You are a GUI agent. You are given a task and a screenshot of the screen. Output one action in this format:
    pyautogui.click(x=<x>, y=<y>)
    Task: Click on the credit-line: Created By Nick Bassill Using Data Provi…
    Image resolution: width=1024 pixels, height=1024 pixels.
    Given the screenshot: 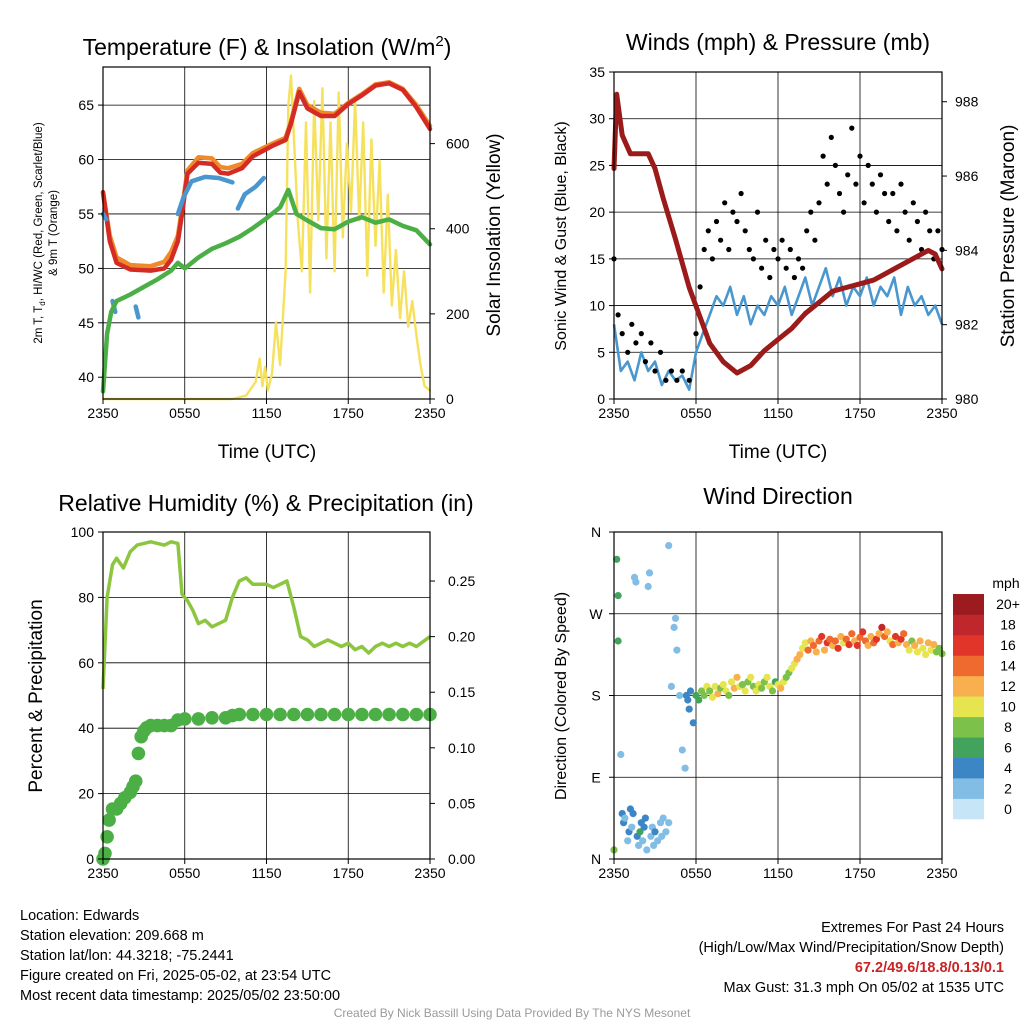 What is the action you would take?
    pyautogui.click(x=512, y=1013)
    